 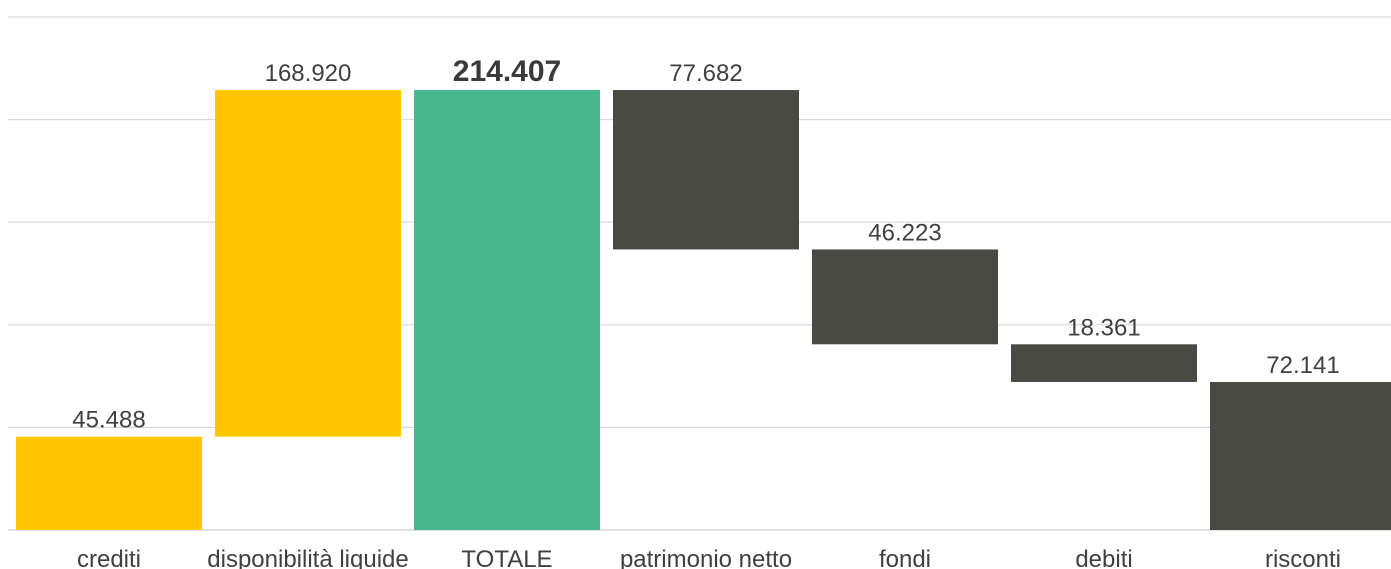 I want to click on value-label: 77.682, so click(x=705, y=73).